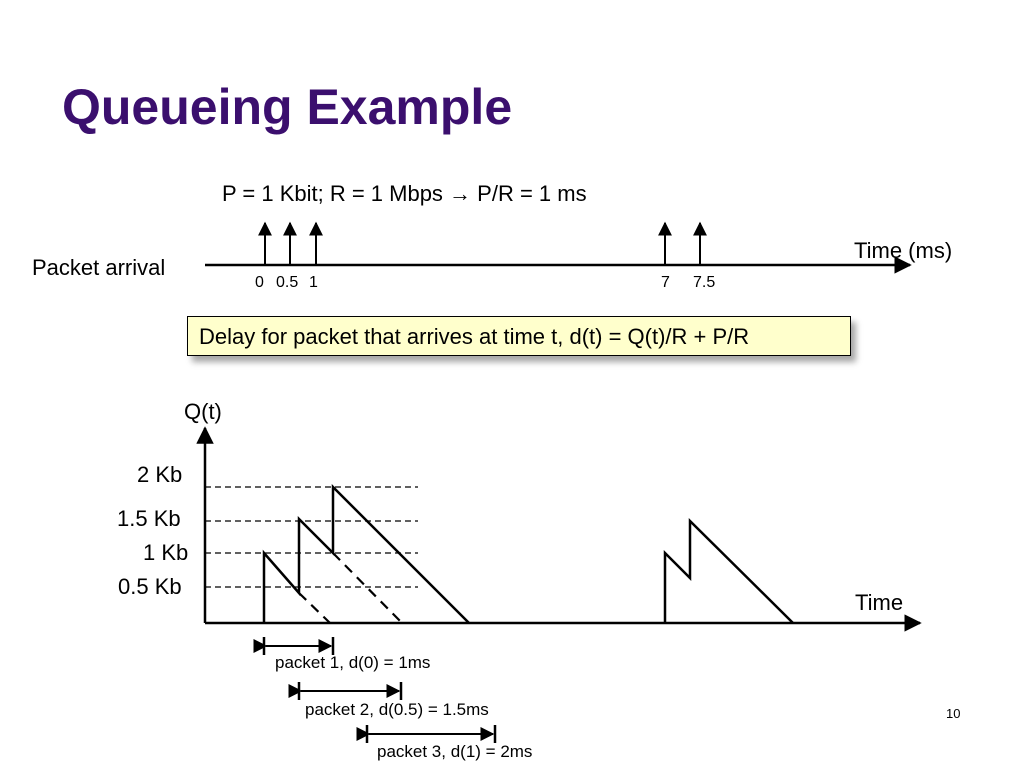 The width and height of the screenshot is (1024, 768). What do you see at coordinates (879, 602) in the screenshot?
I see `time-axis-label: Time` at bounding box center [879, 602].